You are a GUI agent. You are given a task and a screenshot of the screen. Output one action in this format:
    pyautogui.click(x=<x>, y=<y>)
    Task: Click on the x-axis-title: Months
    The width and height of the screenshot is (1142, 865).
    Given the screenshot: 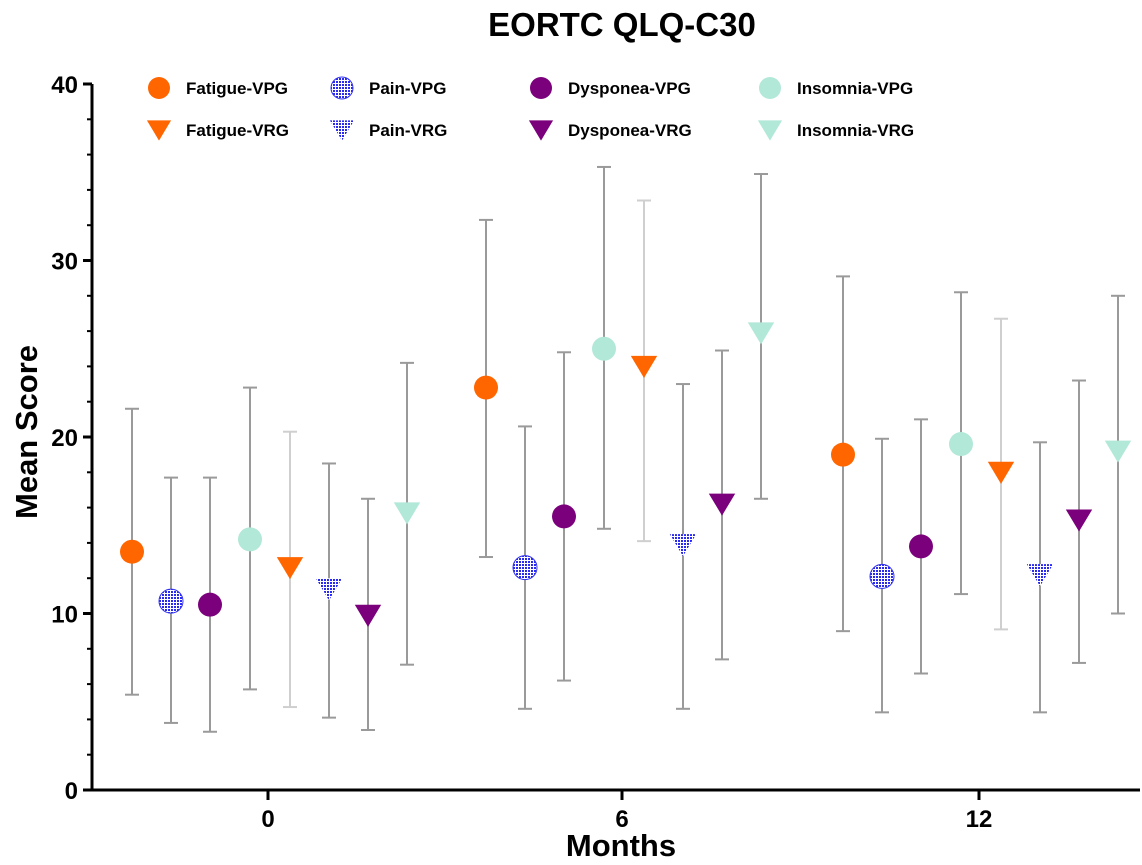 What is the action you would take?
    pyautogui.click(x=621, y=845)
    